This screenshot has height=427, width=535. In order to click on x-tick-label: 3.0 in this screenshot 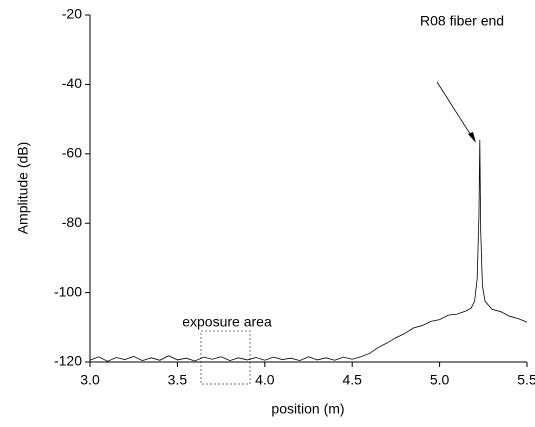, I will do `click(90, 380)`.